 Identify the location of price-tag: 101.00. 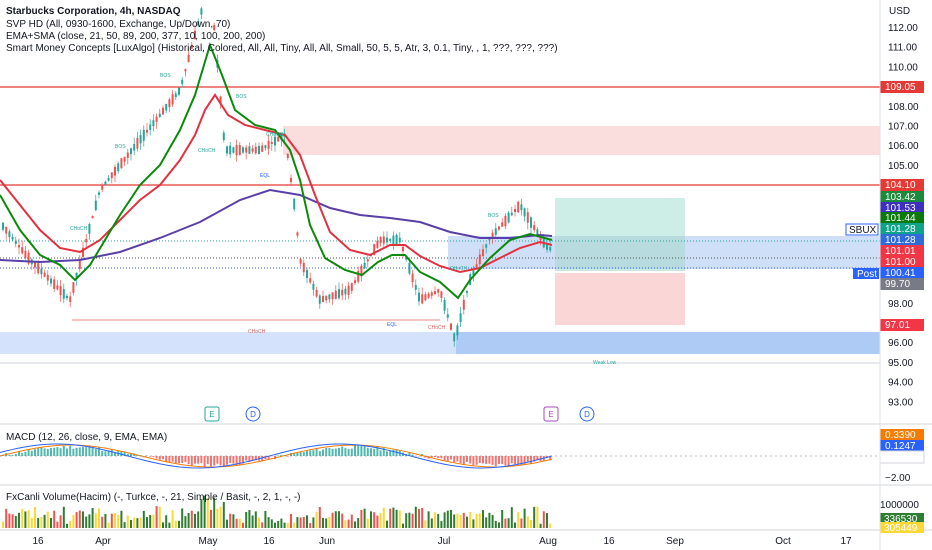
(902, 262).